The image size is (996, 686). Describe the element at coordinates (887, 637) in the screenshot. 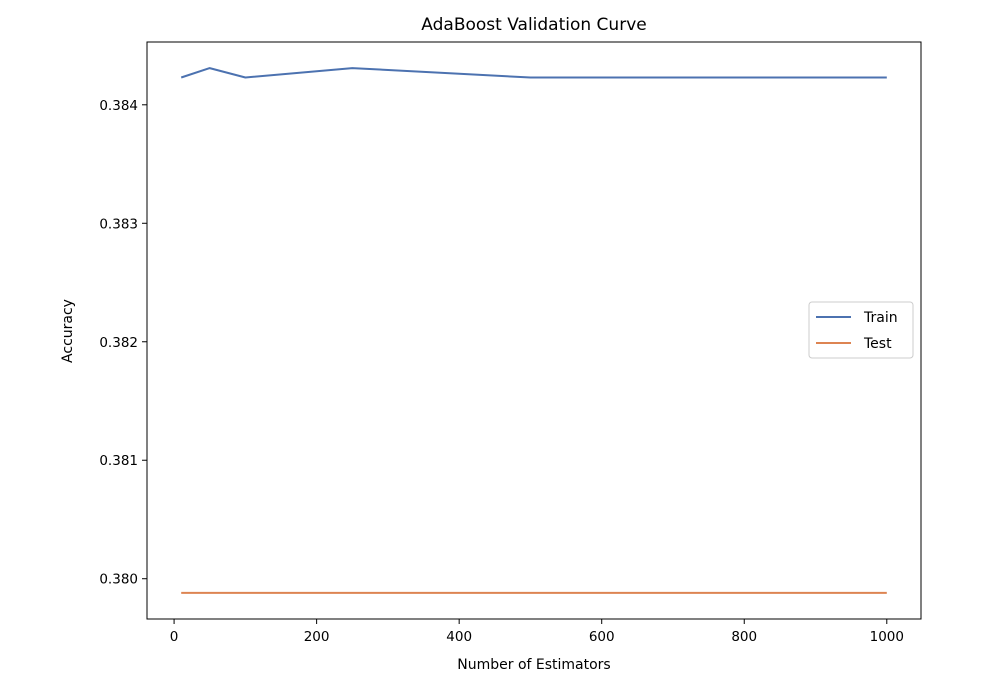

I see `x-tick-label: 1000` at that location.